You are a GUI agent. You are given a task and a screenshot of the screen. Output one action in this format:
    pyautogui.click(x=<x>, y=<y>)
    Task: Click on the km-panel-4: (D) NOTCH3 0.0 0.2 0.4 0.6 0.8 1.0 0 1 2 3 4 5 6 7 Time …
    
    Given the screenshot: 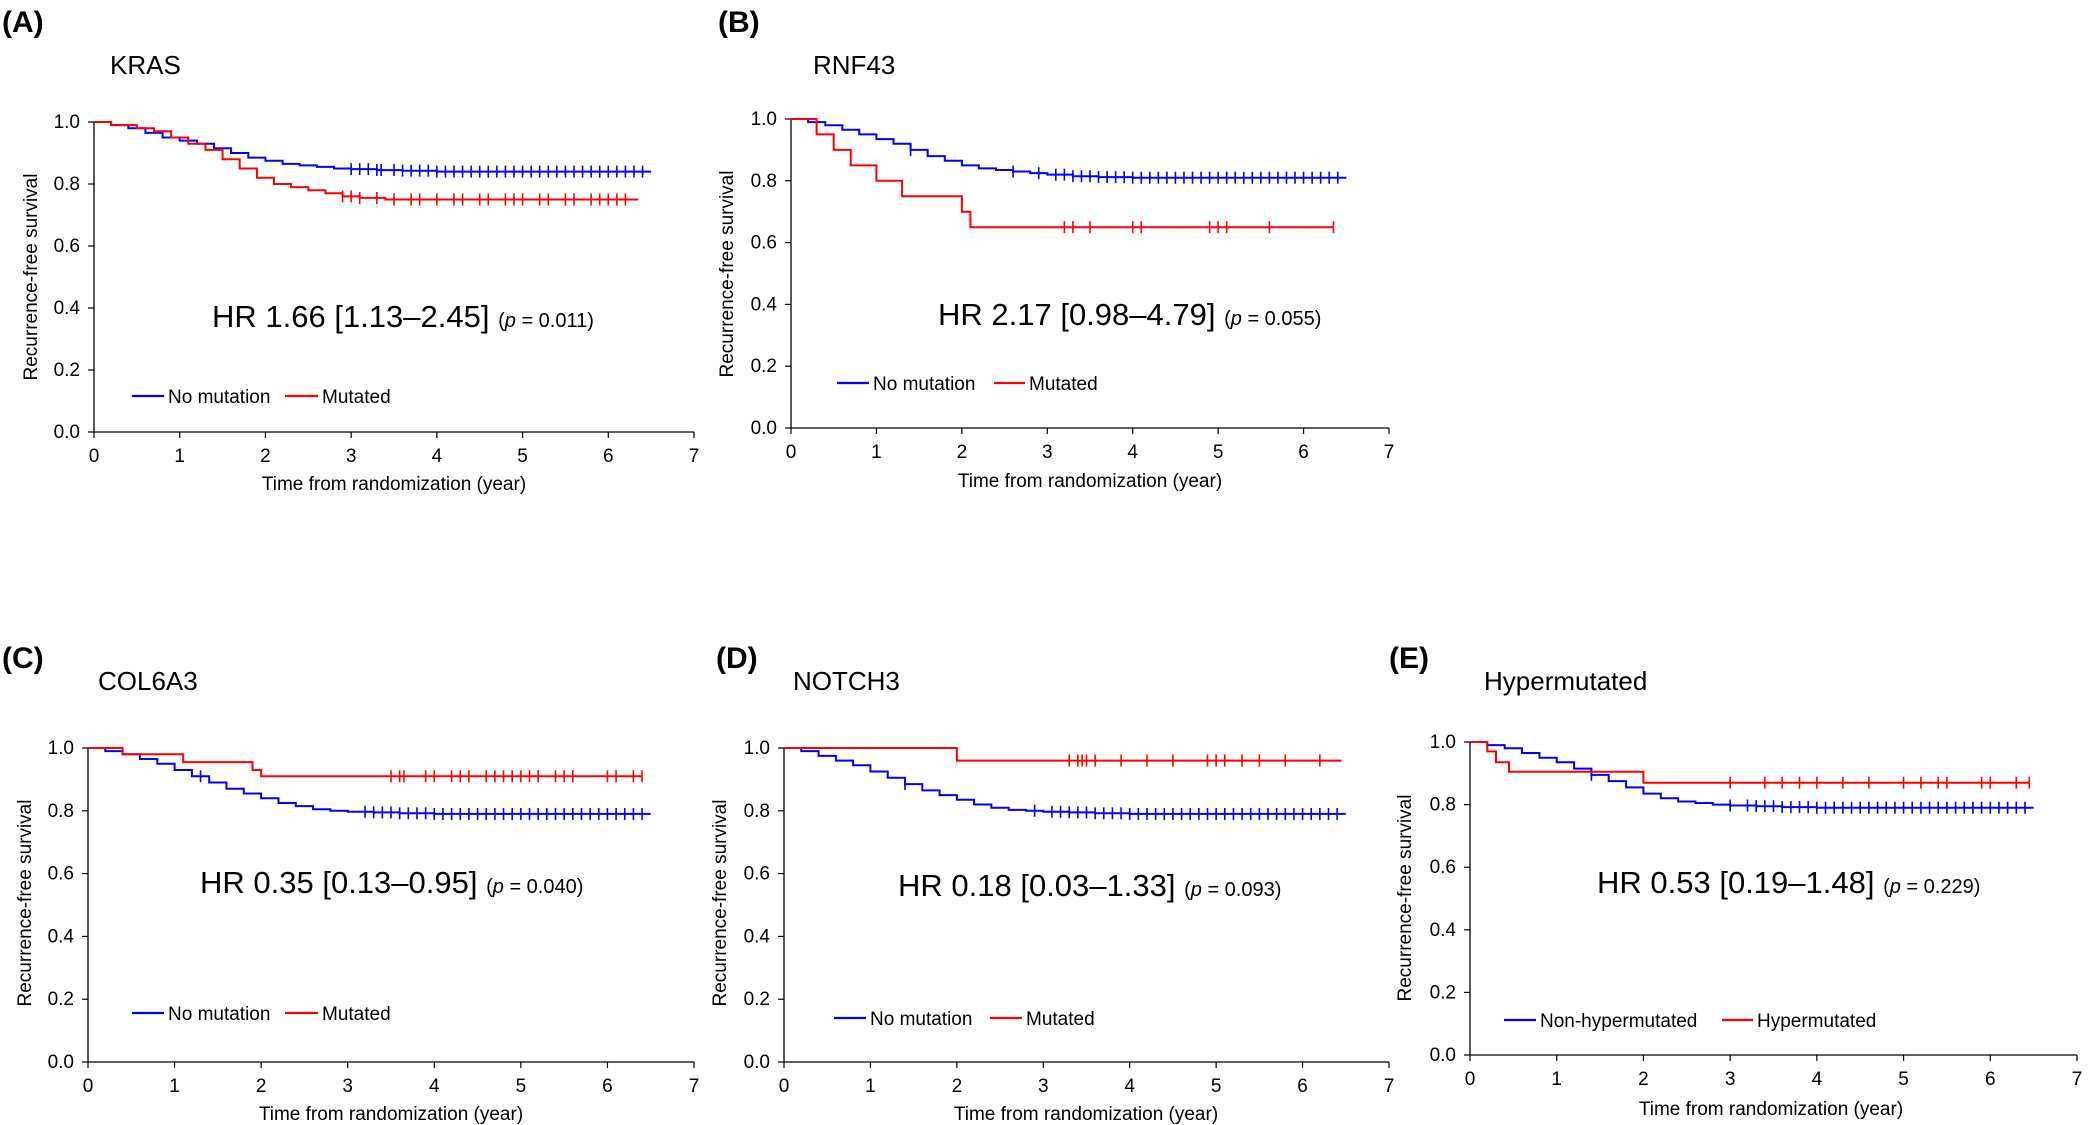 What is the action you would take?
    pyautogui.click(x=1052, y=883)
    